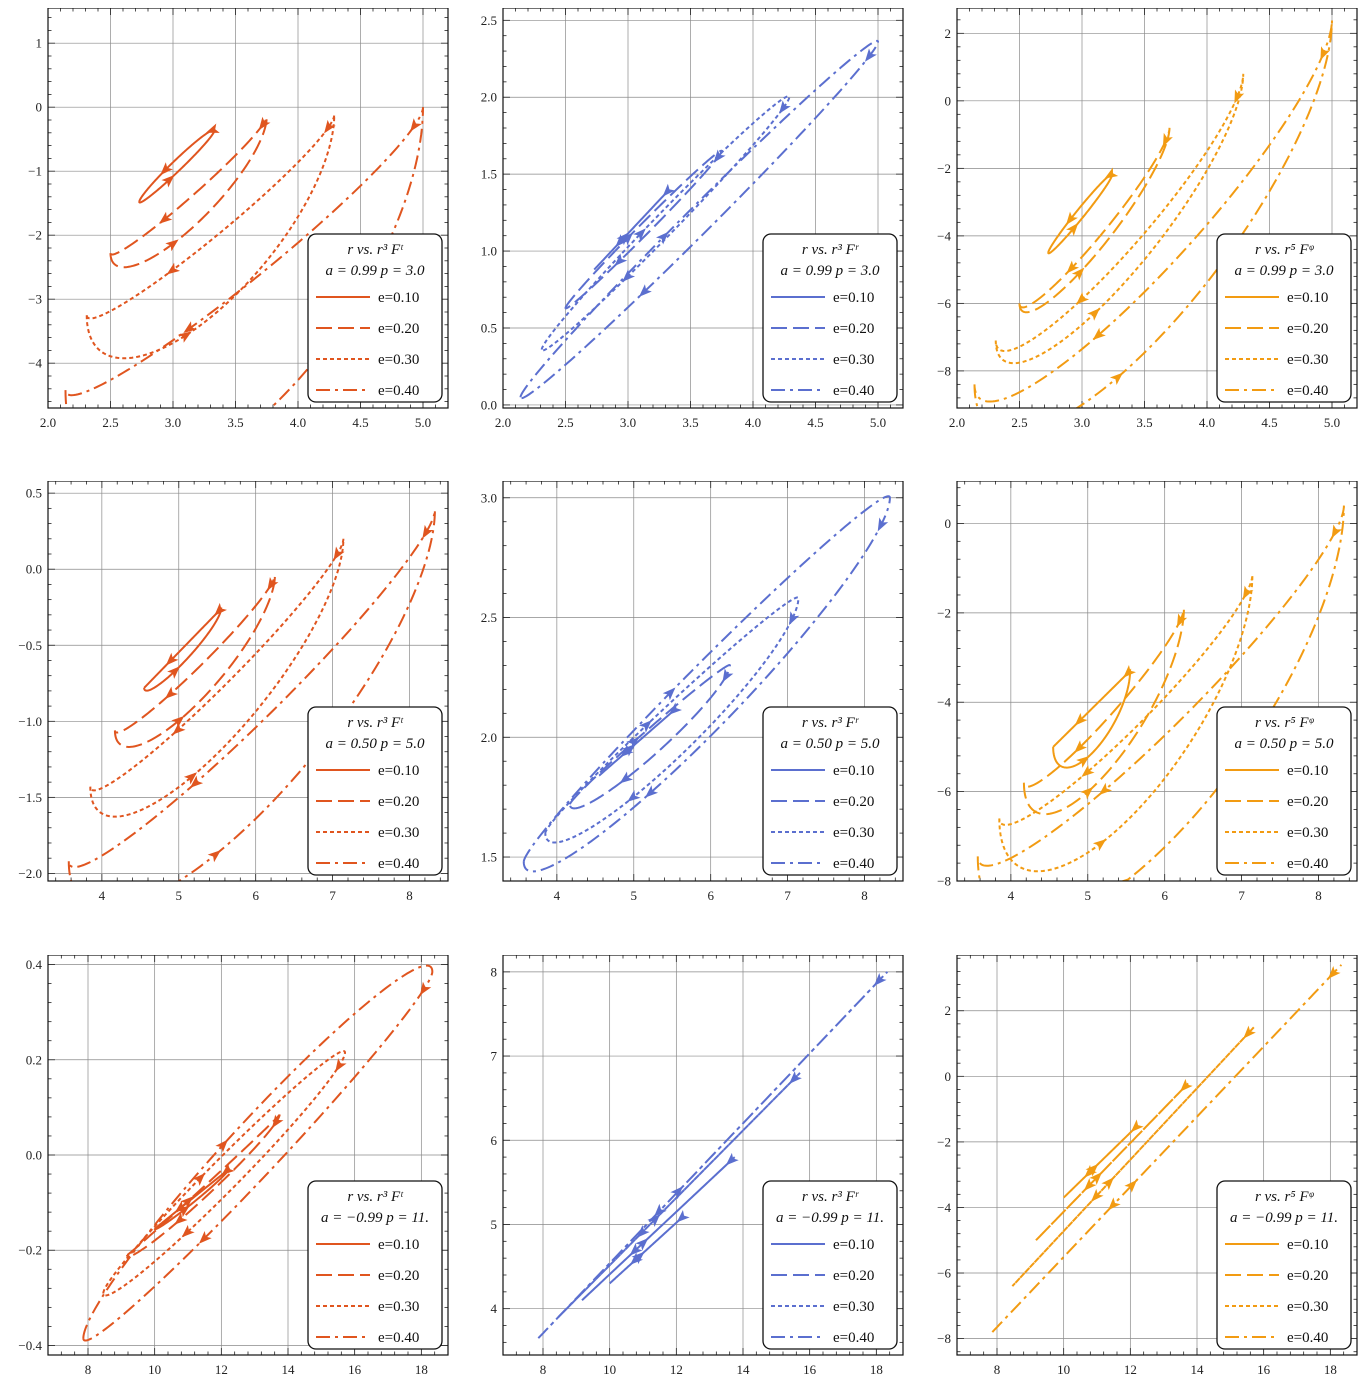 The width and height of the screenshot is (1371, 1389). I want to click on x-tick-label: 18, so click(1330, 1369).